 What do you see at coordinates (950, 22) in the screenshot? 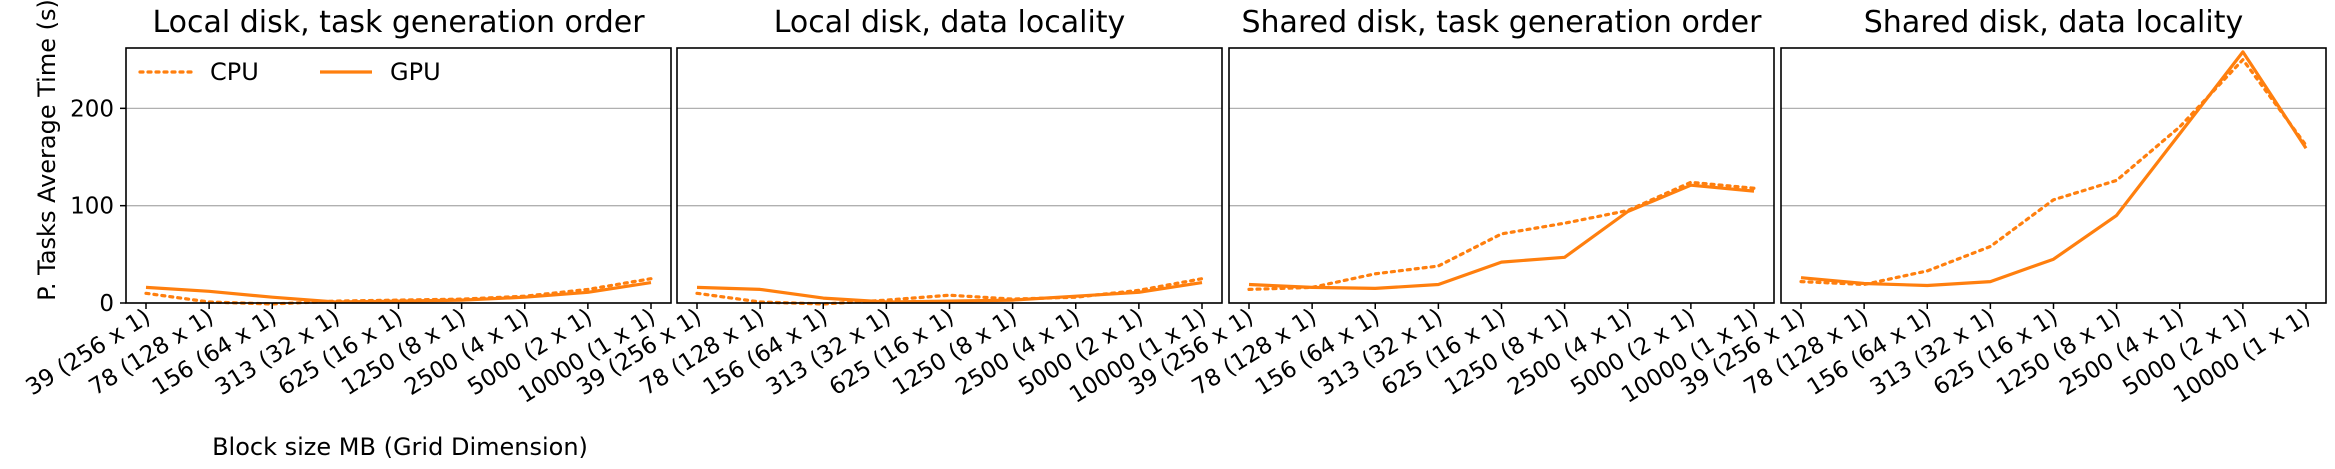
I see `panel-title: Local disk, data locality` at bounding box center [950, 22].